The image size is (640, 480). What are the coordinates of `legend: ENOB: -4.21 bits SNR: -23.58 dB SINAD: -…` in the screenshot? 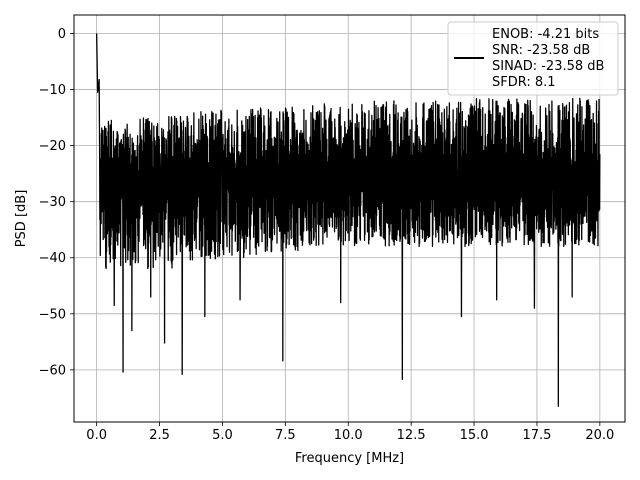 It's located at (533, 58).